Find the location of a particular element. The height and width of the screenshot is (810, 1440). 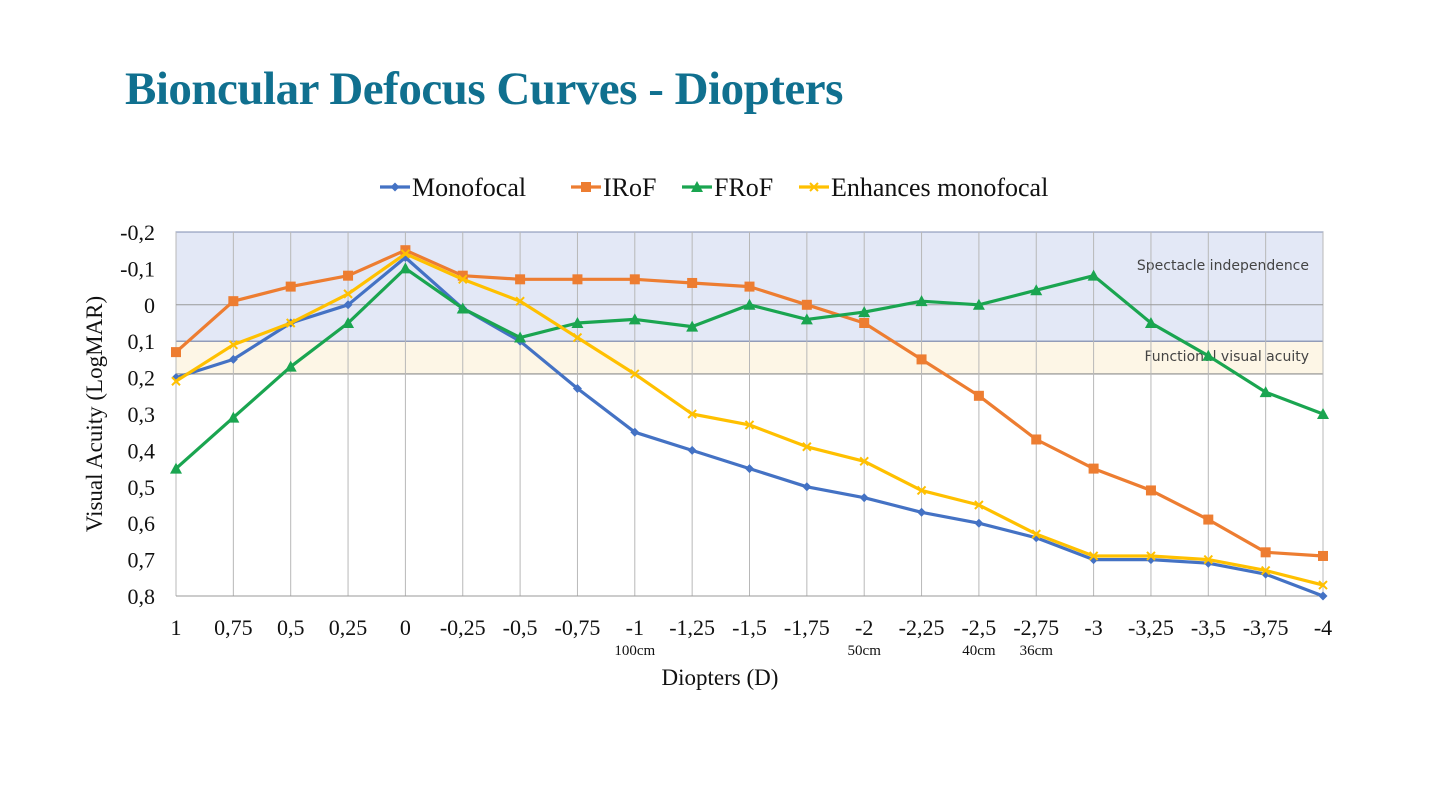

slide-title: Bioncular Defocus Curves - Diopters is located at coordinates (484, 89).